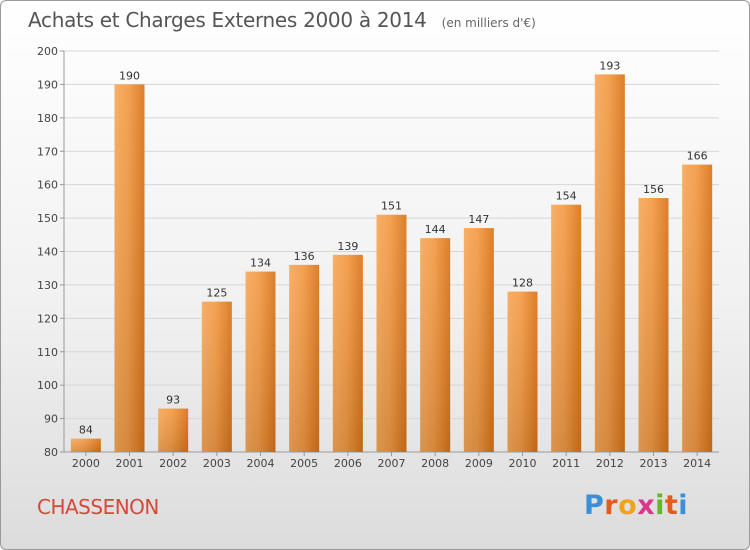  Describe the element at coordinates (566, 463) in the screenshot. I see `x-tick-label: 2011` at that location.